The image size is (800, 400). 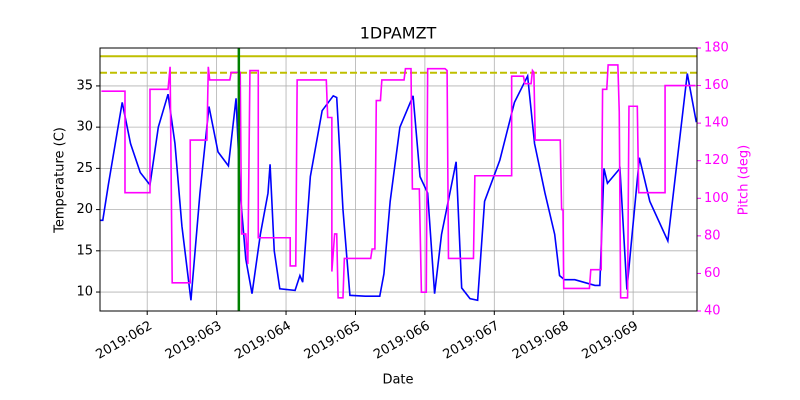 What do you see at coordinates (84, 85) in the screenshot?
I see `y-tick-label: 35` at bounding box center [84, 85].